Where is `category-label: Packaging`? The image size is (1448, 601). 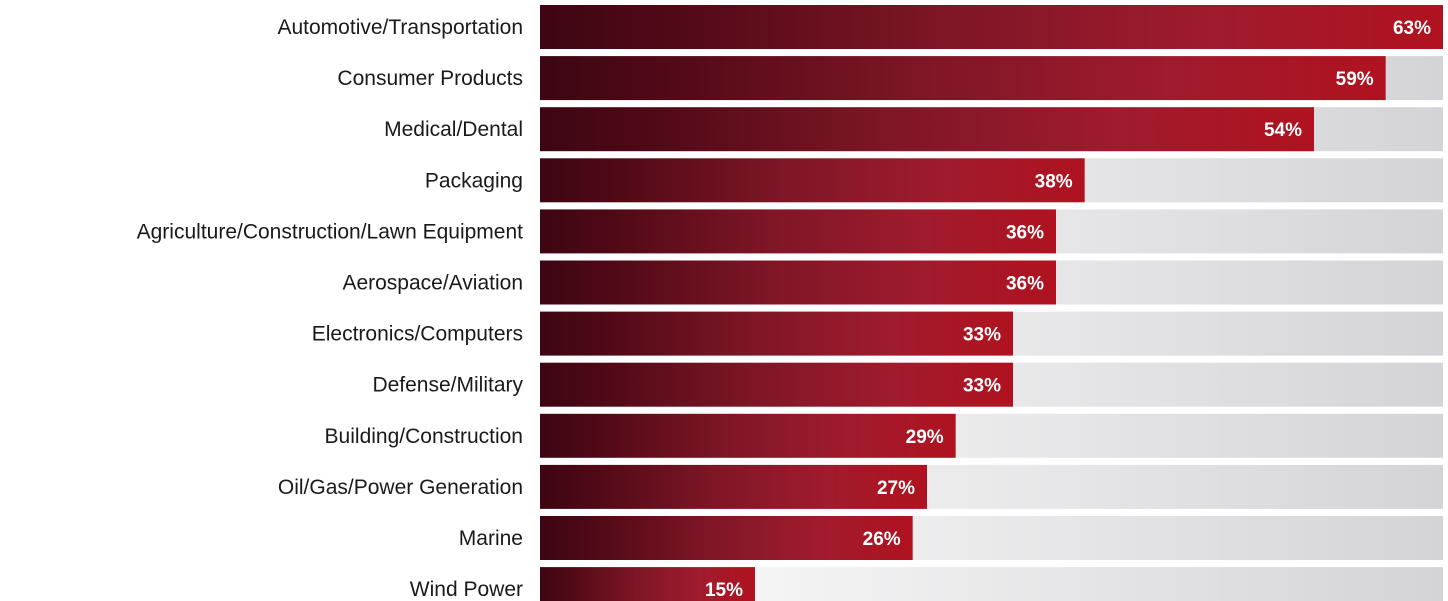 category-label: Packaging is located at coordinates (474, 180).